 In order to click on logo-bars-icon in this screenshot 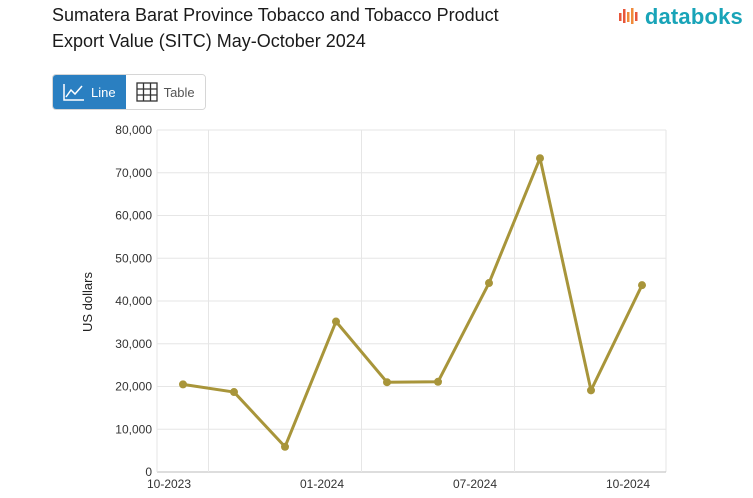, I will do `click(628, 16)`.